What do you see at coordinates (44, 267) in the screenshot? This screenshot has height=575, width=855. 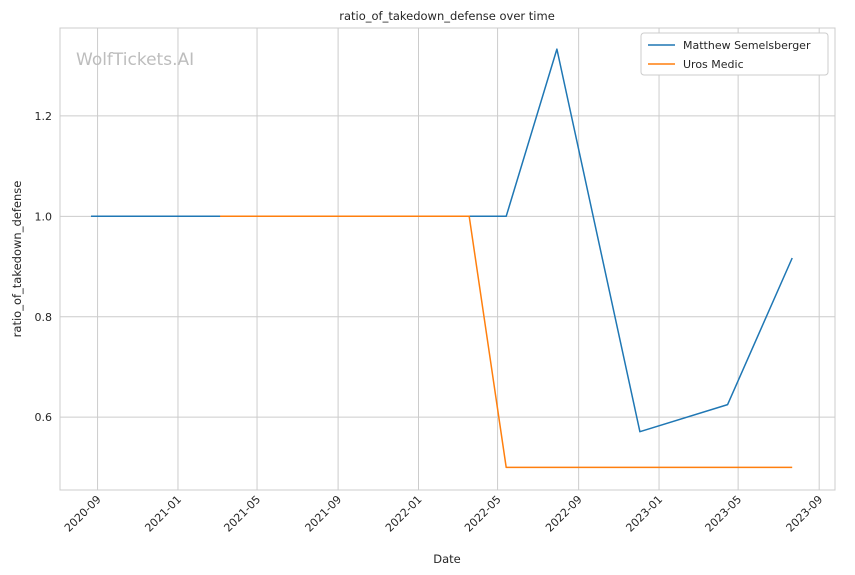 I see `y-tick-labels: 0.6 0.8 1.0 1.2` at bounding box center [44, 267].